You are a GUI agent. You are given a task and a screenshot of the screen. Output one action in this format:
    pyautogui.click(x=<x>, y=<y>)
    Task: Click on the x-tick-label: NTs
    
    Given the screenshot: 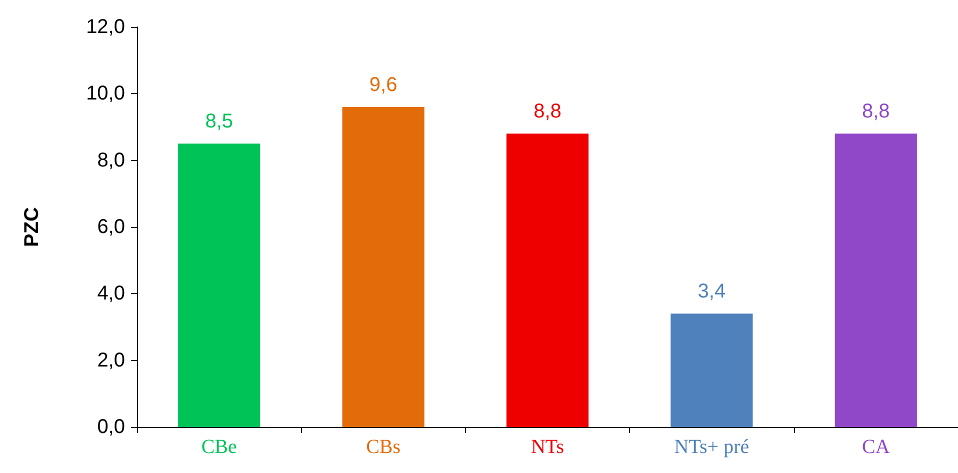 What is the action you would take?
    pyautogui.click(x=547, y=447)
    